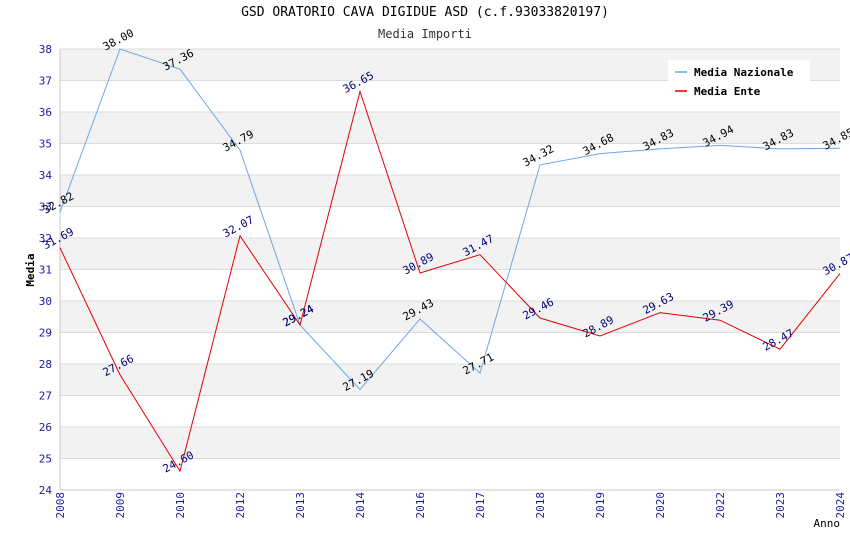 The width and height of the screenshot is (850, 550). Describe the element at coordinates (45, 364) in the screenshot. I see `y-tick-label: 28` at that location.